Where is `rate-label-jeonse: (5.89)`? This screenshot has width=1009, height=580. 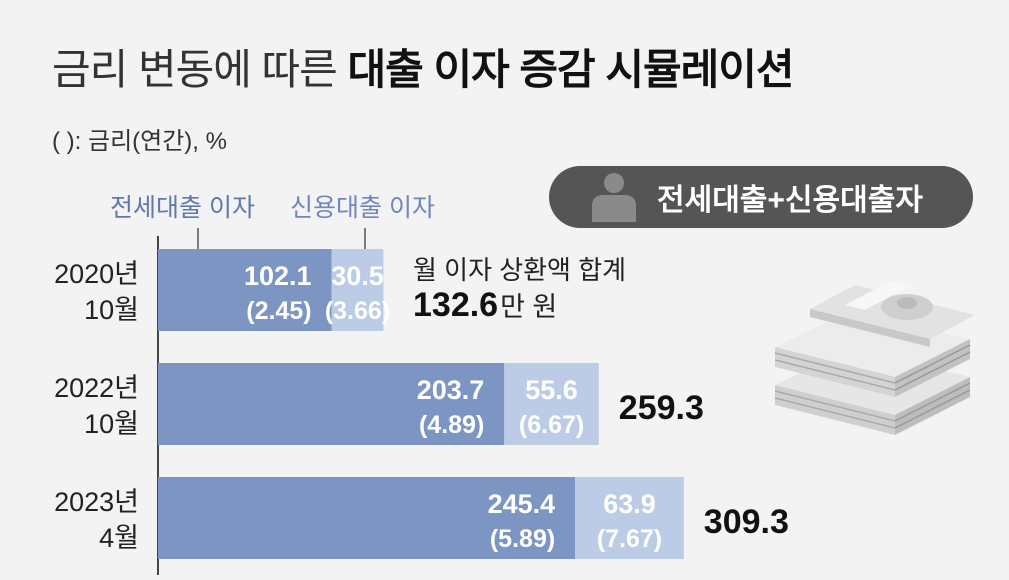 rate-label-jeonse: (5.89) is located at coordinates (522, 539).